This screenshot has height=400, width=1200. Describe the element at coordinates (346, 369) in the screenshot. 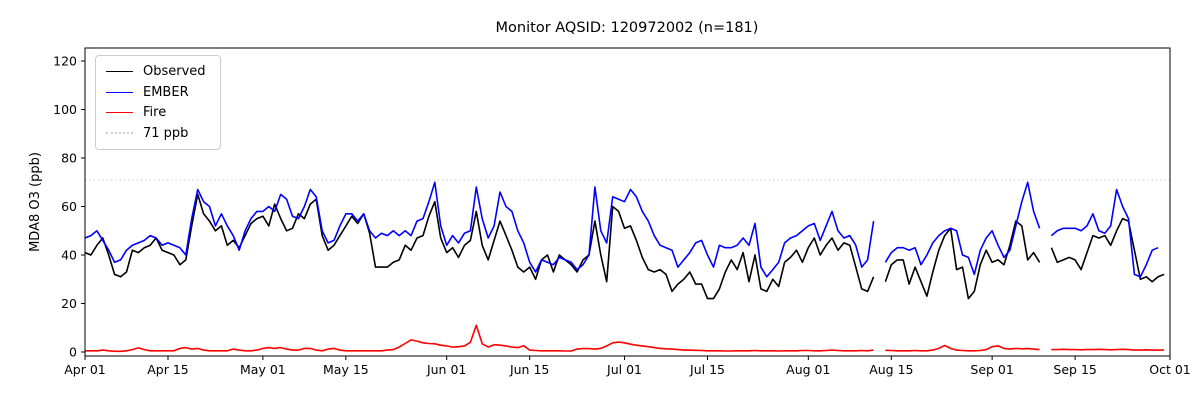

I see `x-tick-label: May 15` at that location.